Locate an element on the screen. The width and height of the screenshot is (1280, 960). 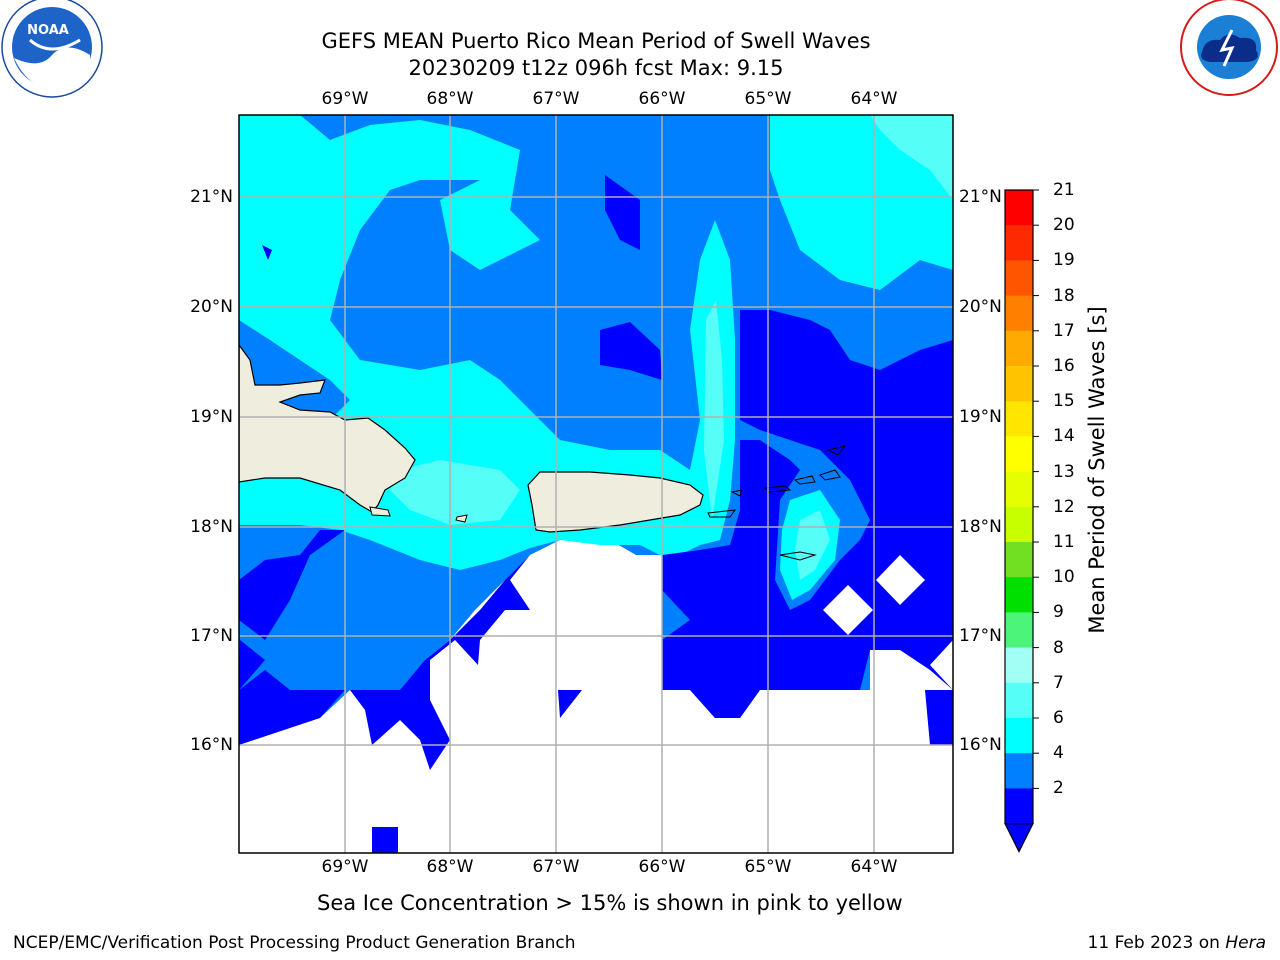
colorbar is located at coordinates (1021, 521).